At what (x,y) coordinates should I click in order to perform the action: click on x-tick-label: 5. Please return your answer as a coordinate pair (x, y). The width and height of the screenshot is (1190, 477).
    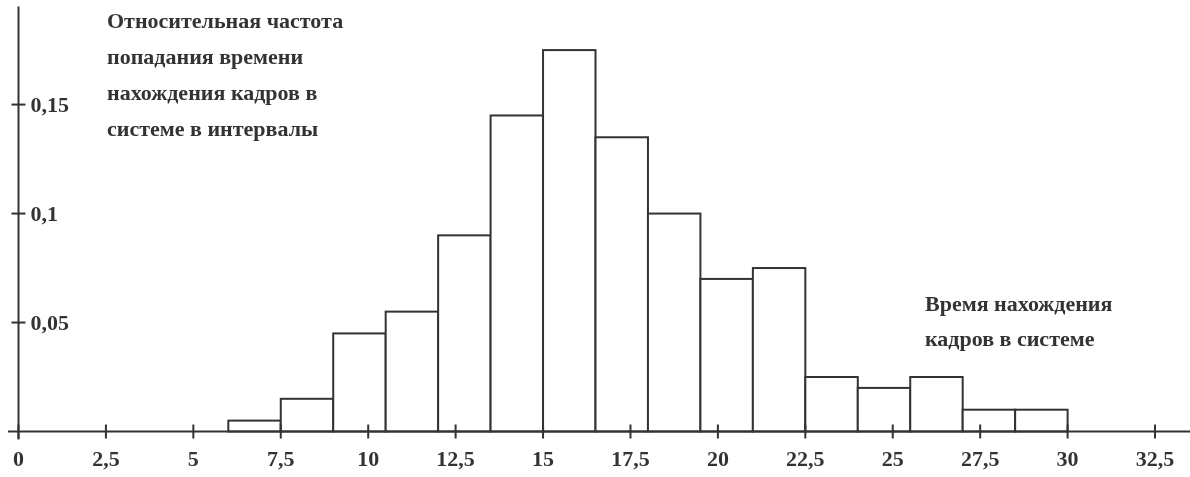
    Looking at the image, I should click on (193, 458).